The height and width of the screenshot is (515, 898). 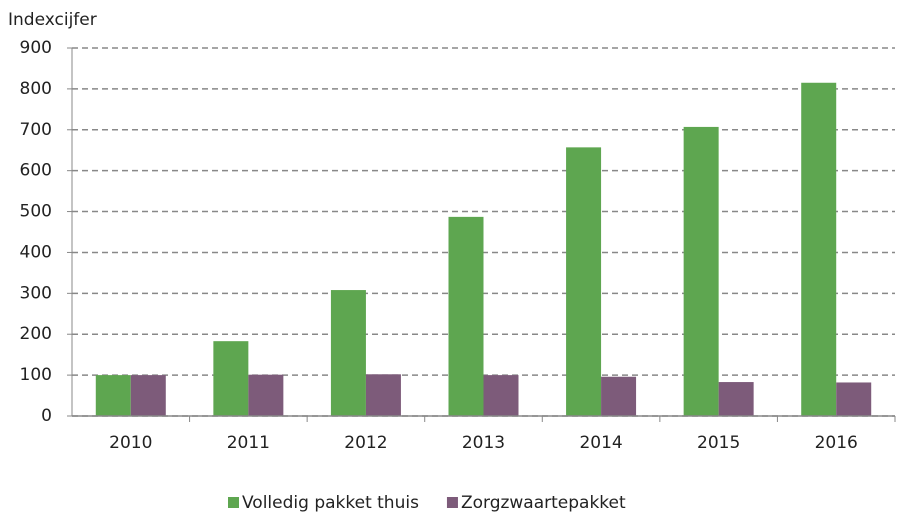 I want to click on x-tick-label: 2010, so click(x=130, y=443).